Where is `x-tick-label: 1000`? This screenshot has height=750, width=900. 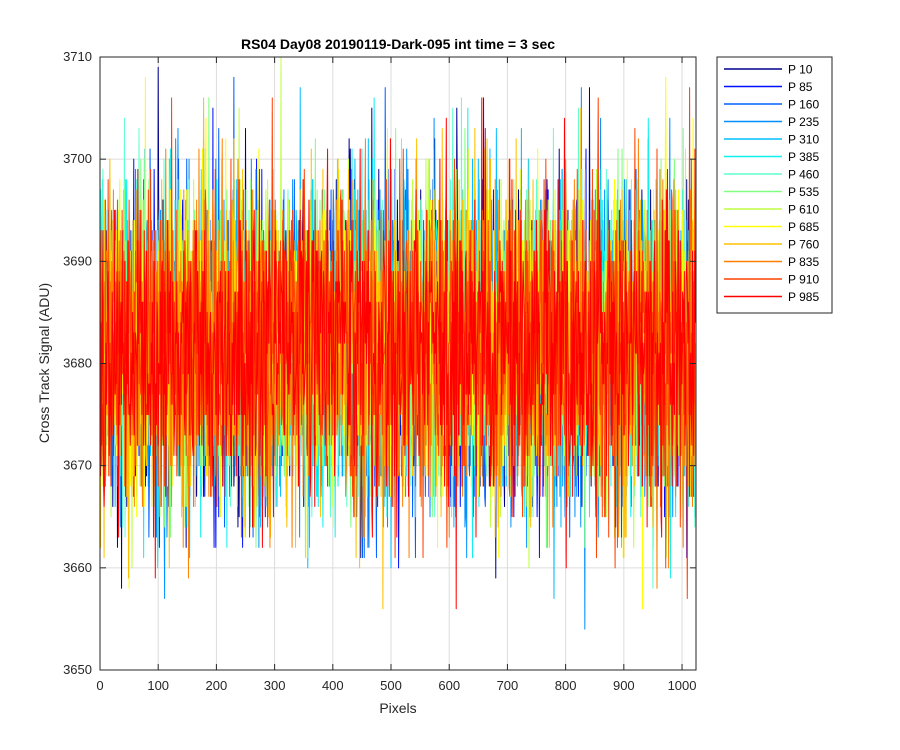
x-tick-label: 1000 is located at coordinates (682, 685).